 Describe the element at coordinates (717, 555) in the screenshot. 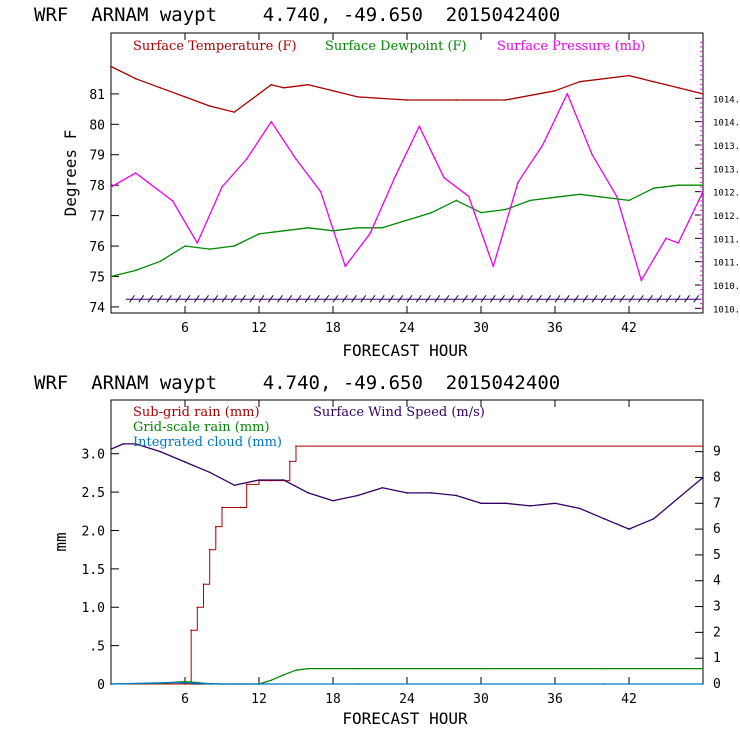

I see `y2-tick-label: 5` at that location.